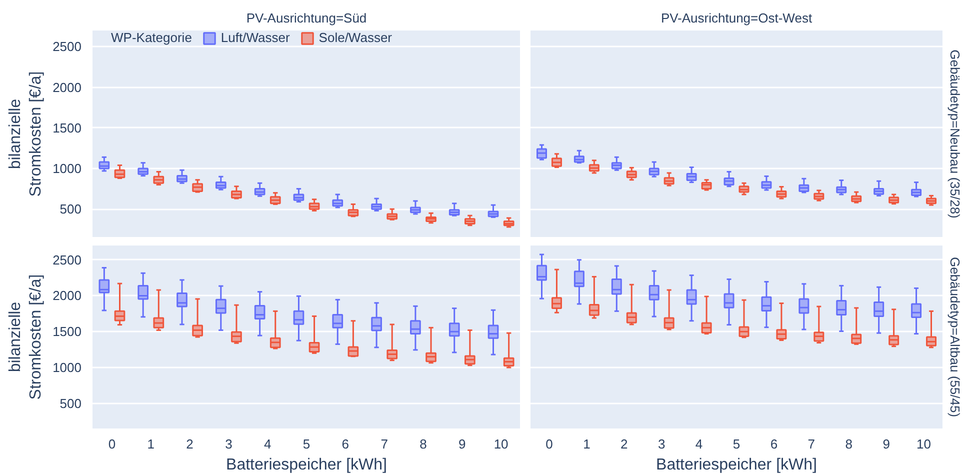 This screenshot has height=476, width=969. What do you see at coordinates (306, 18) in the screenshot?
I see `chart-title: PV-Ausrichtung=Süd` at bounding box center [306, 18].